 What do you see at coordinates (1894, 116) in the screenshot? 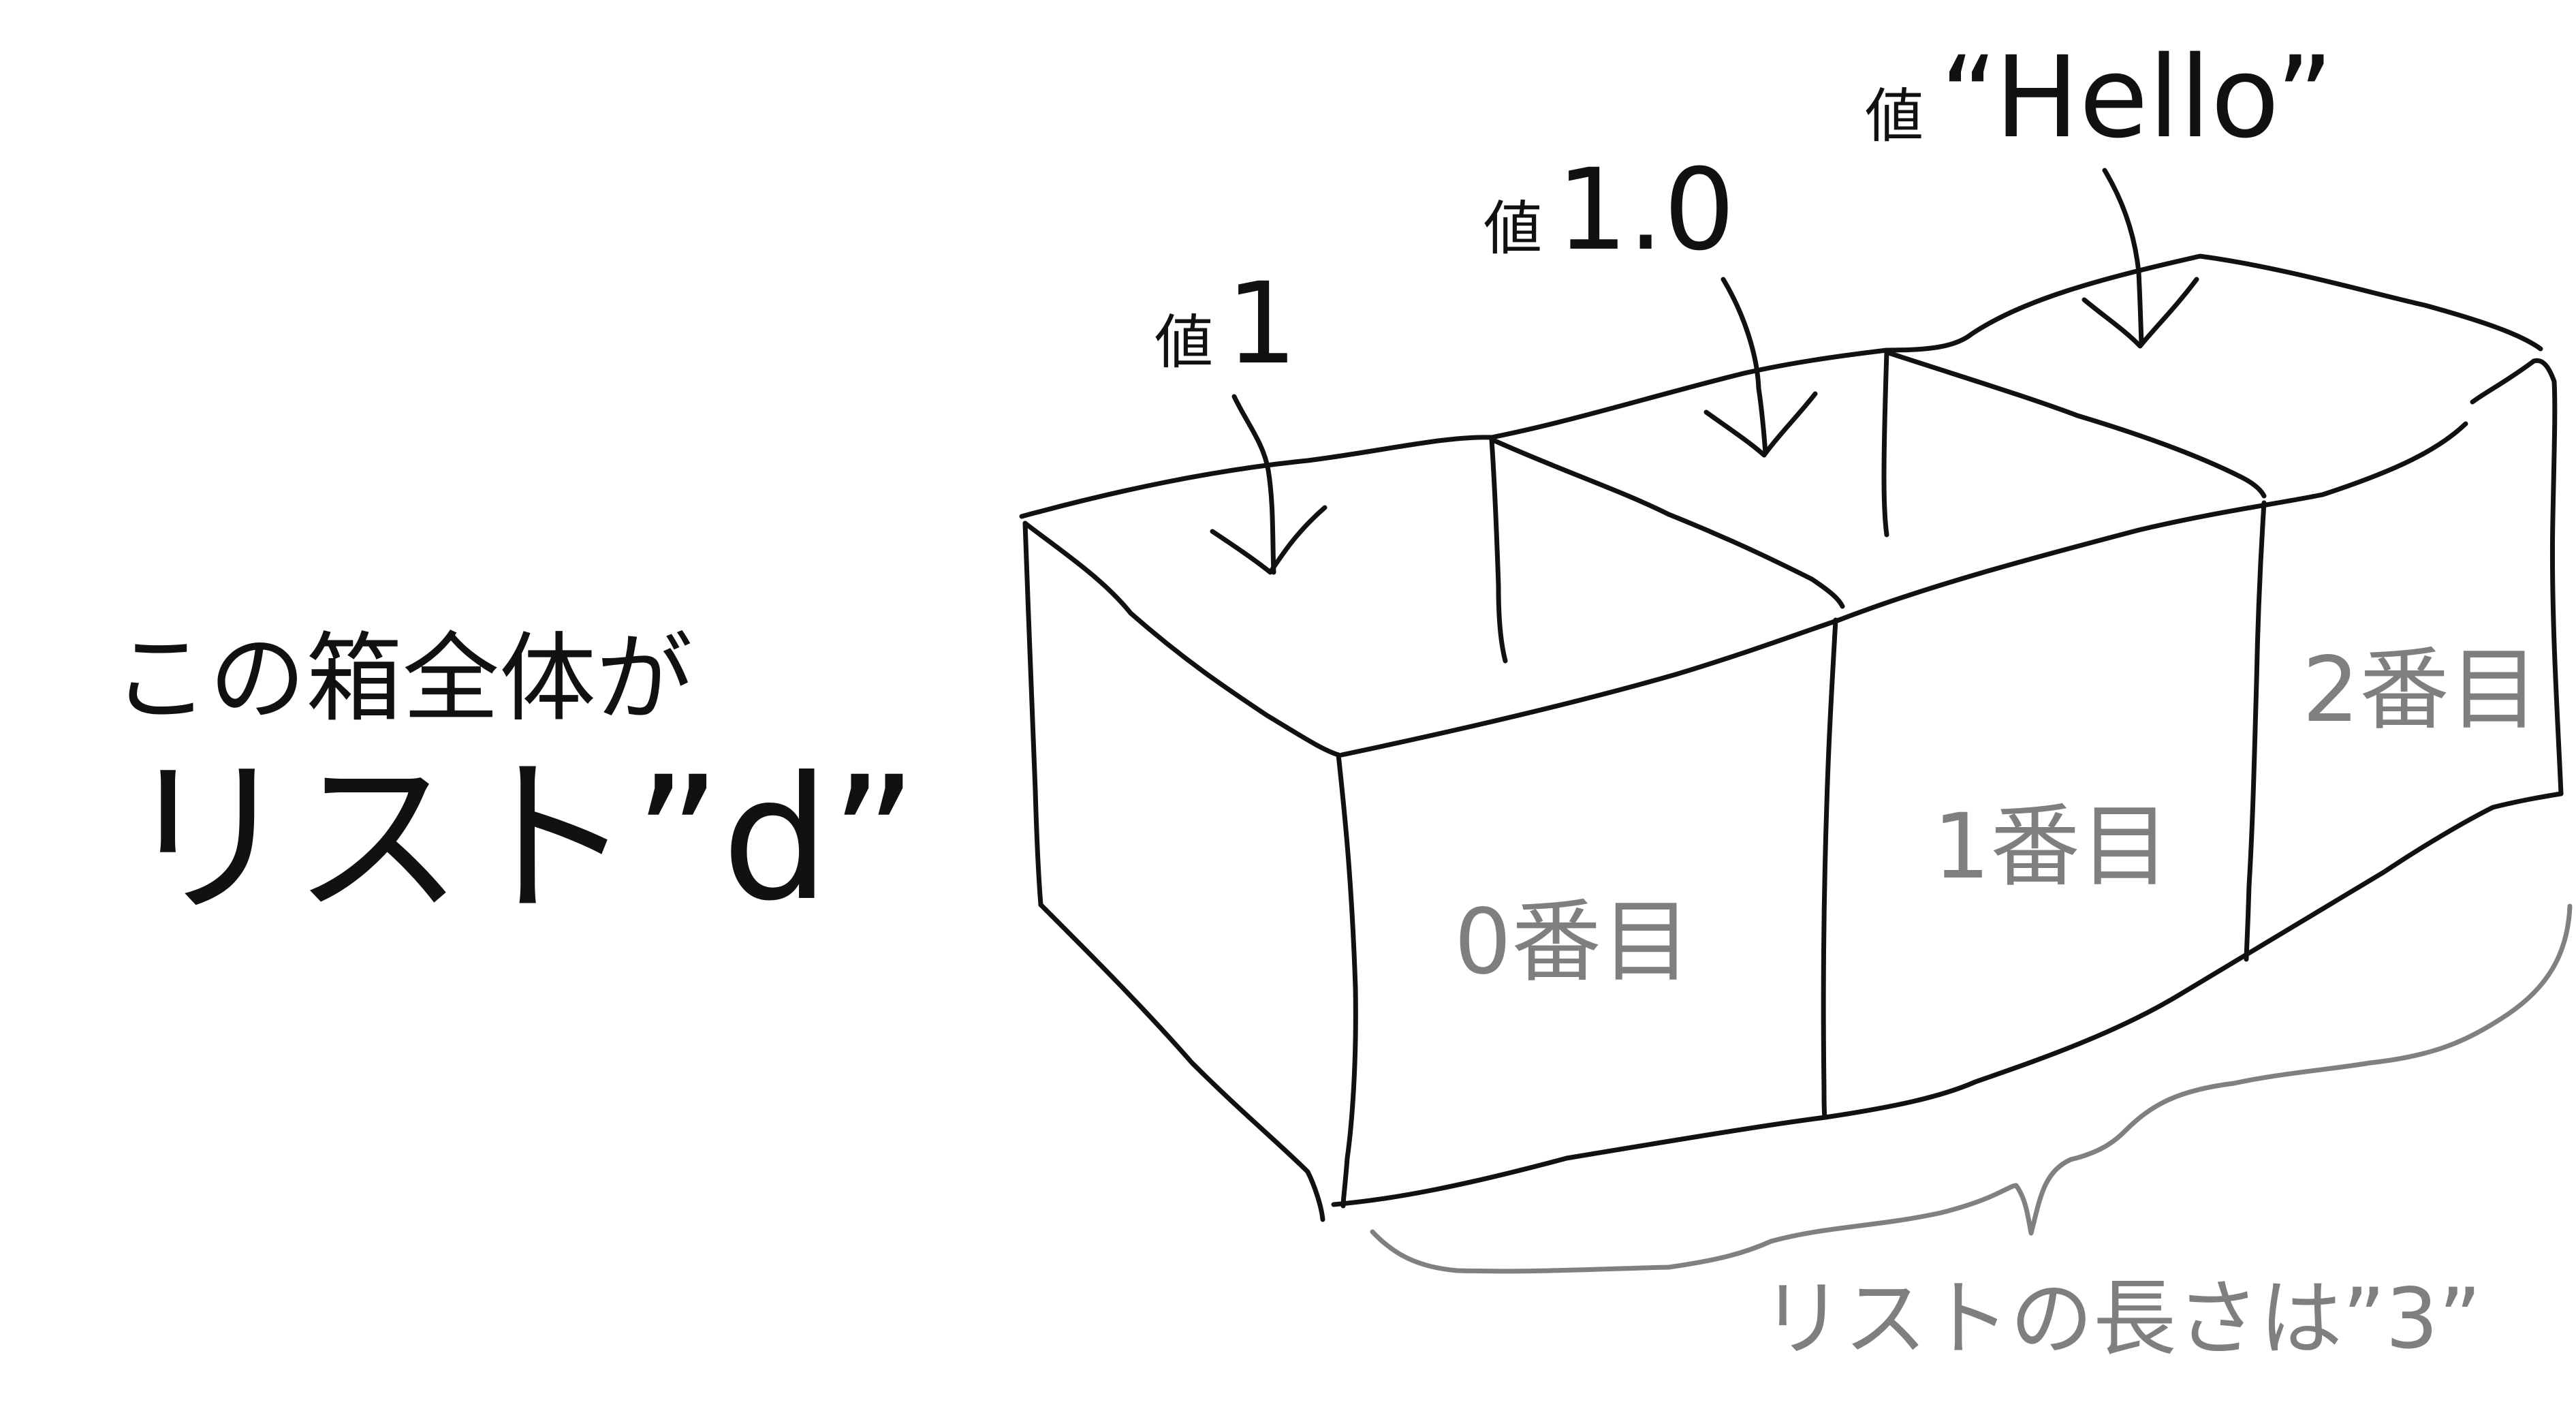
I see `value-label-2-prefix: 値` at bounding box center [1894, 116].